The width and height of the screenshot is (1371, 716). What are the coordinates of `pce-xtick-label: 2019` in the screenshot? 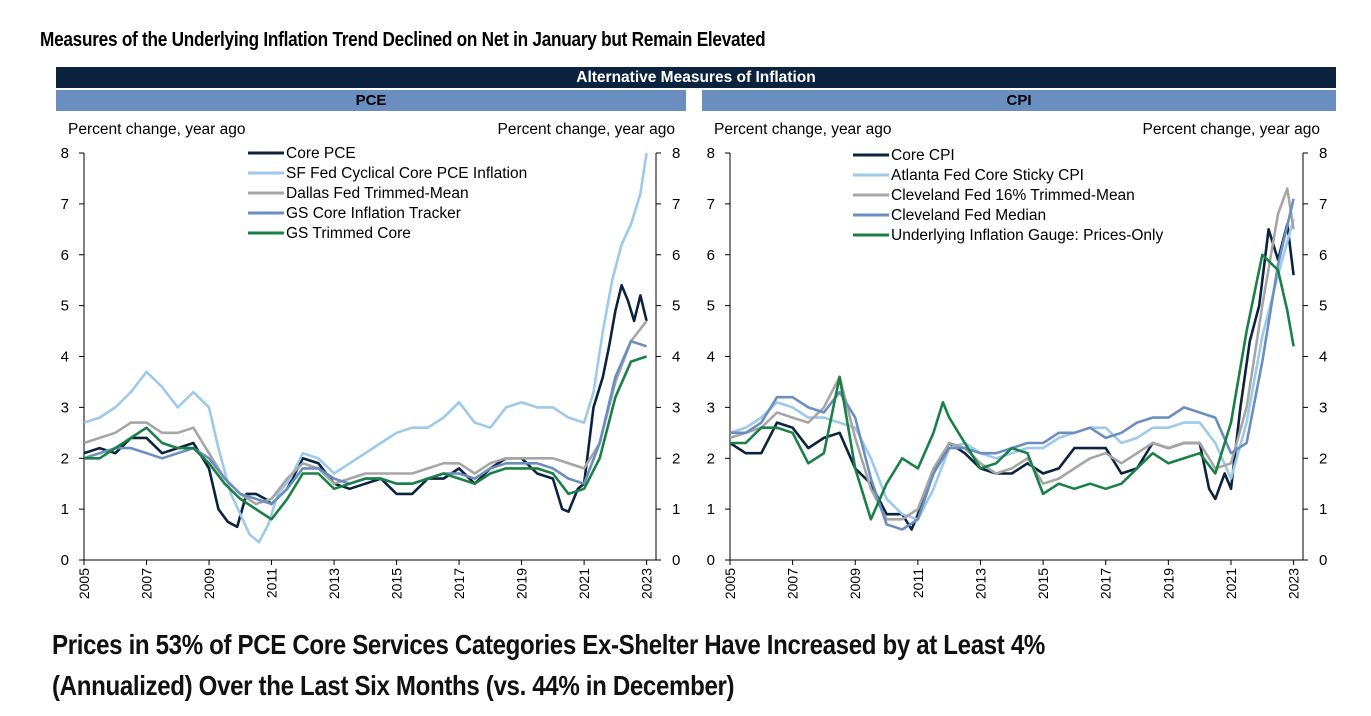 It's located at (522, 583).